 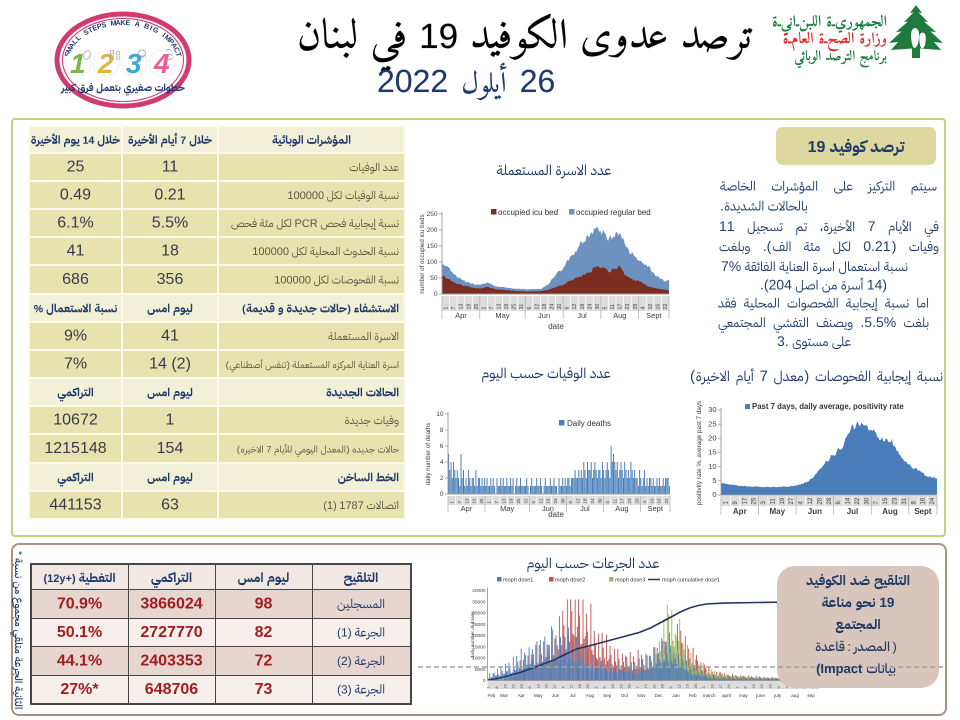 What do you see at coordinates (169, 195) in the screenshot?
I see `svg-text: 0.21` at bounding box center [169, 195].